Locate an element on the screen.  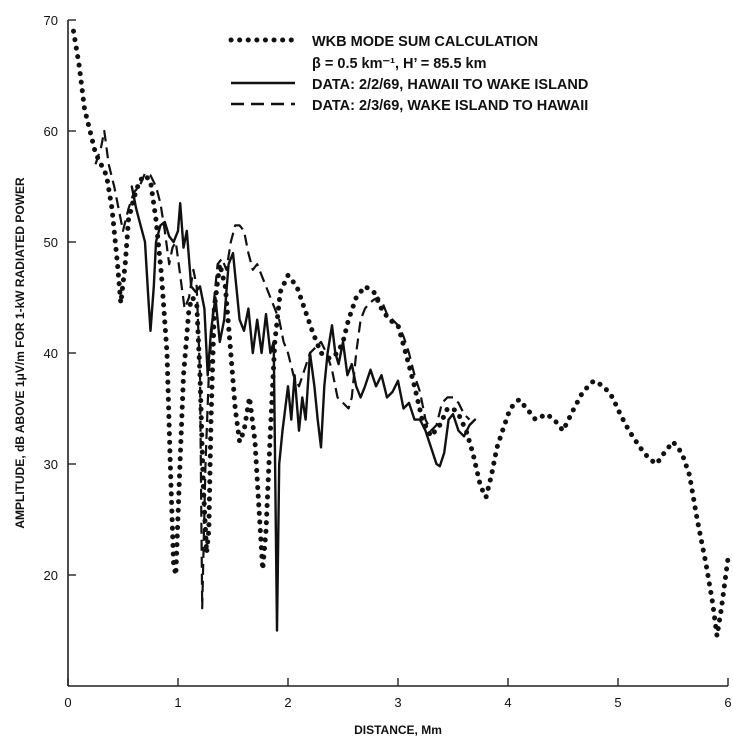
x-tick-label: 1 is located at coordinates (177, 702).